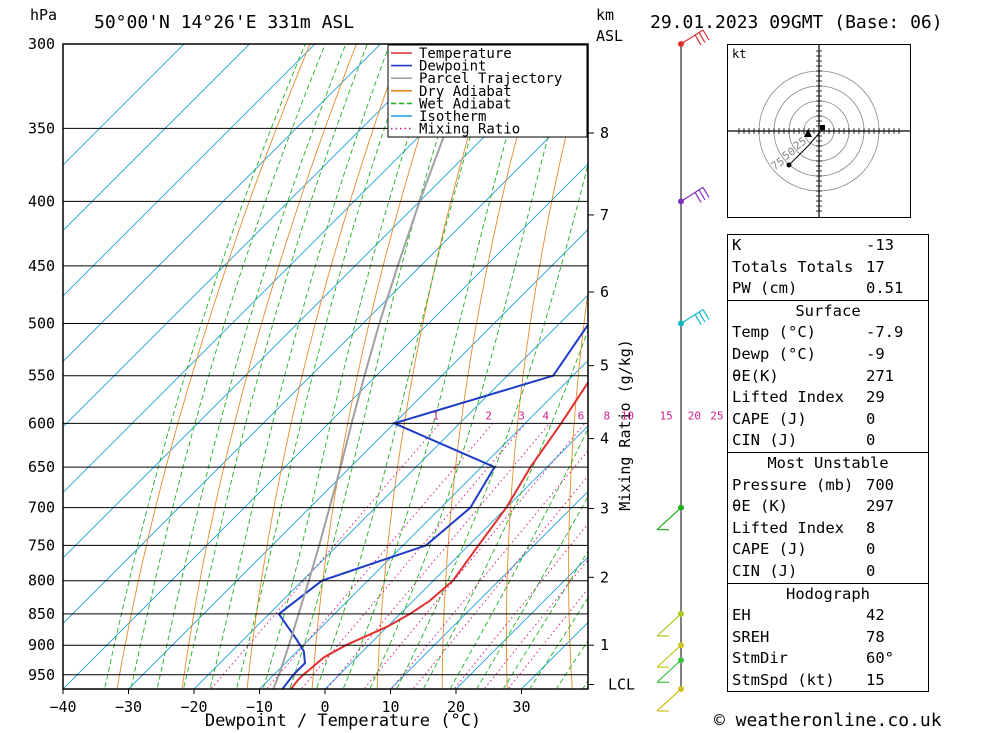 Image resolution: width=1000 pixels, height=733 pixels. I want to click on hodograph-unit: kt, so click(739, 54).